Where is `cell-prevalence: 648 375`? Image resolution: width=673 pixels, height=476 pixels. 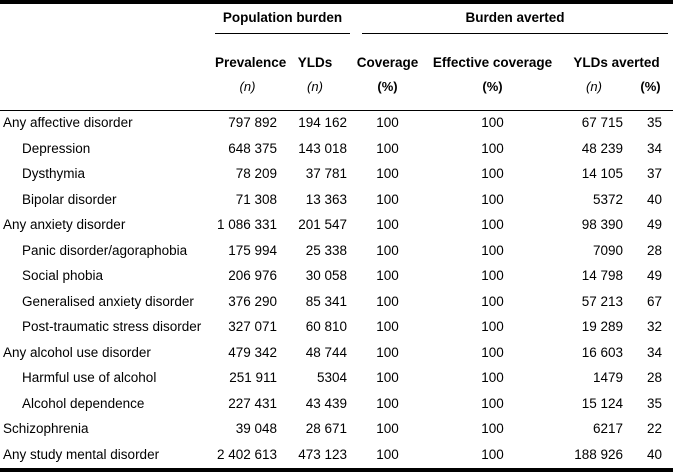 cell-prevalence: 648 375 is located at coordinates (252, 148).